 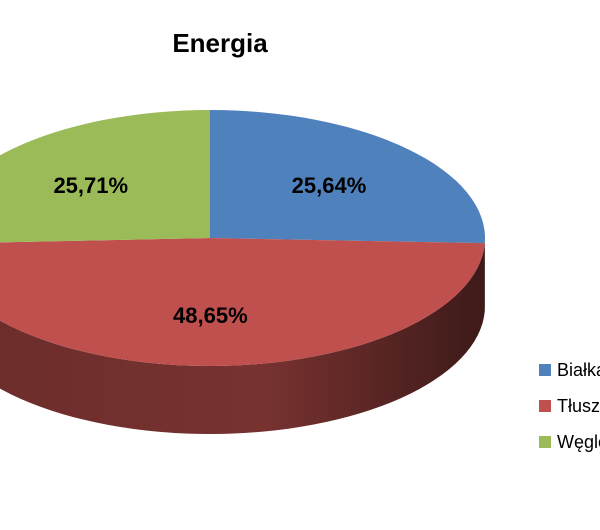 I want to click on data-label-tluszcze: 48,65%, so click(x=210, y=315).